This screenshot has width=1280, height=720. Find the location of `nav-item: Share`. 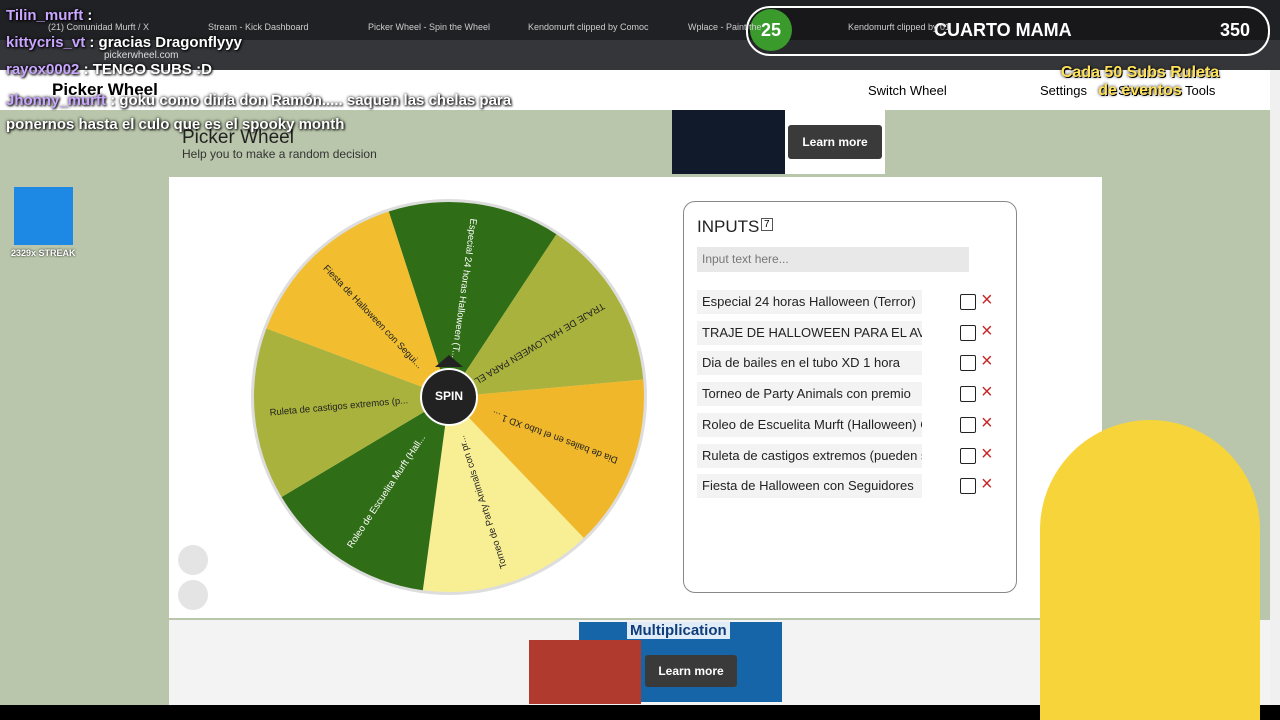

nav-item: Share is located at coordinates (1135, 90).